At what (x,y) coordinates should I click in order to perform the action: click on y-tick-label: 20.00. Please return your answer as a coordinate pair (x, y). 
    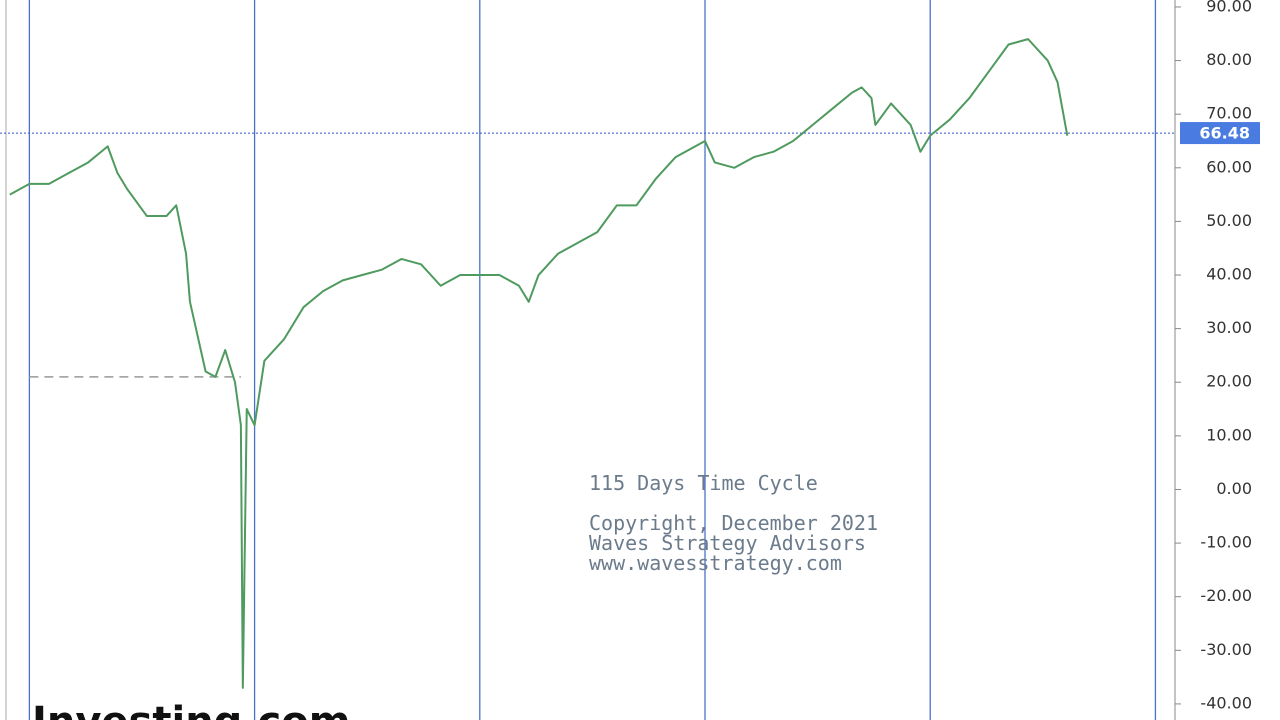
    Looking at the image, I should click on (1229, 381).